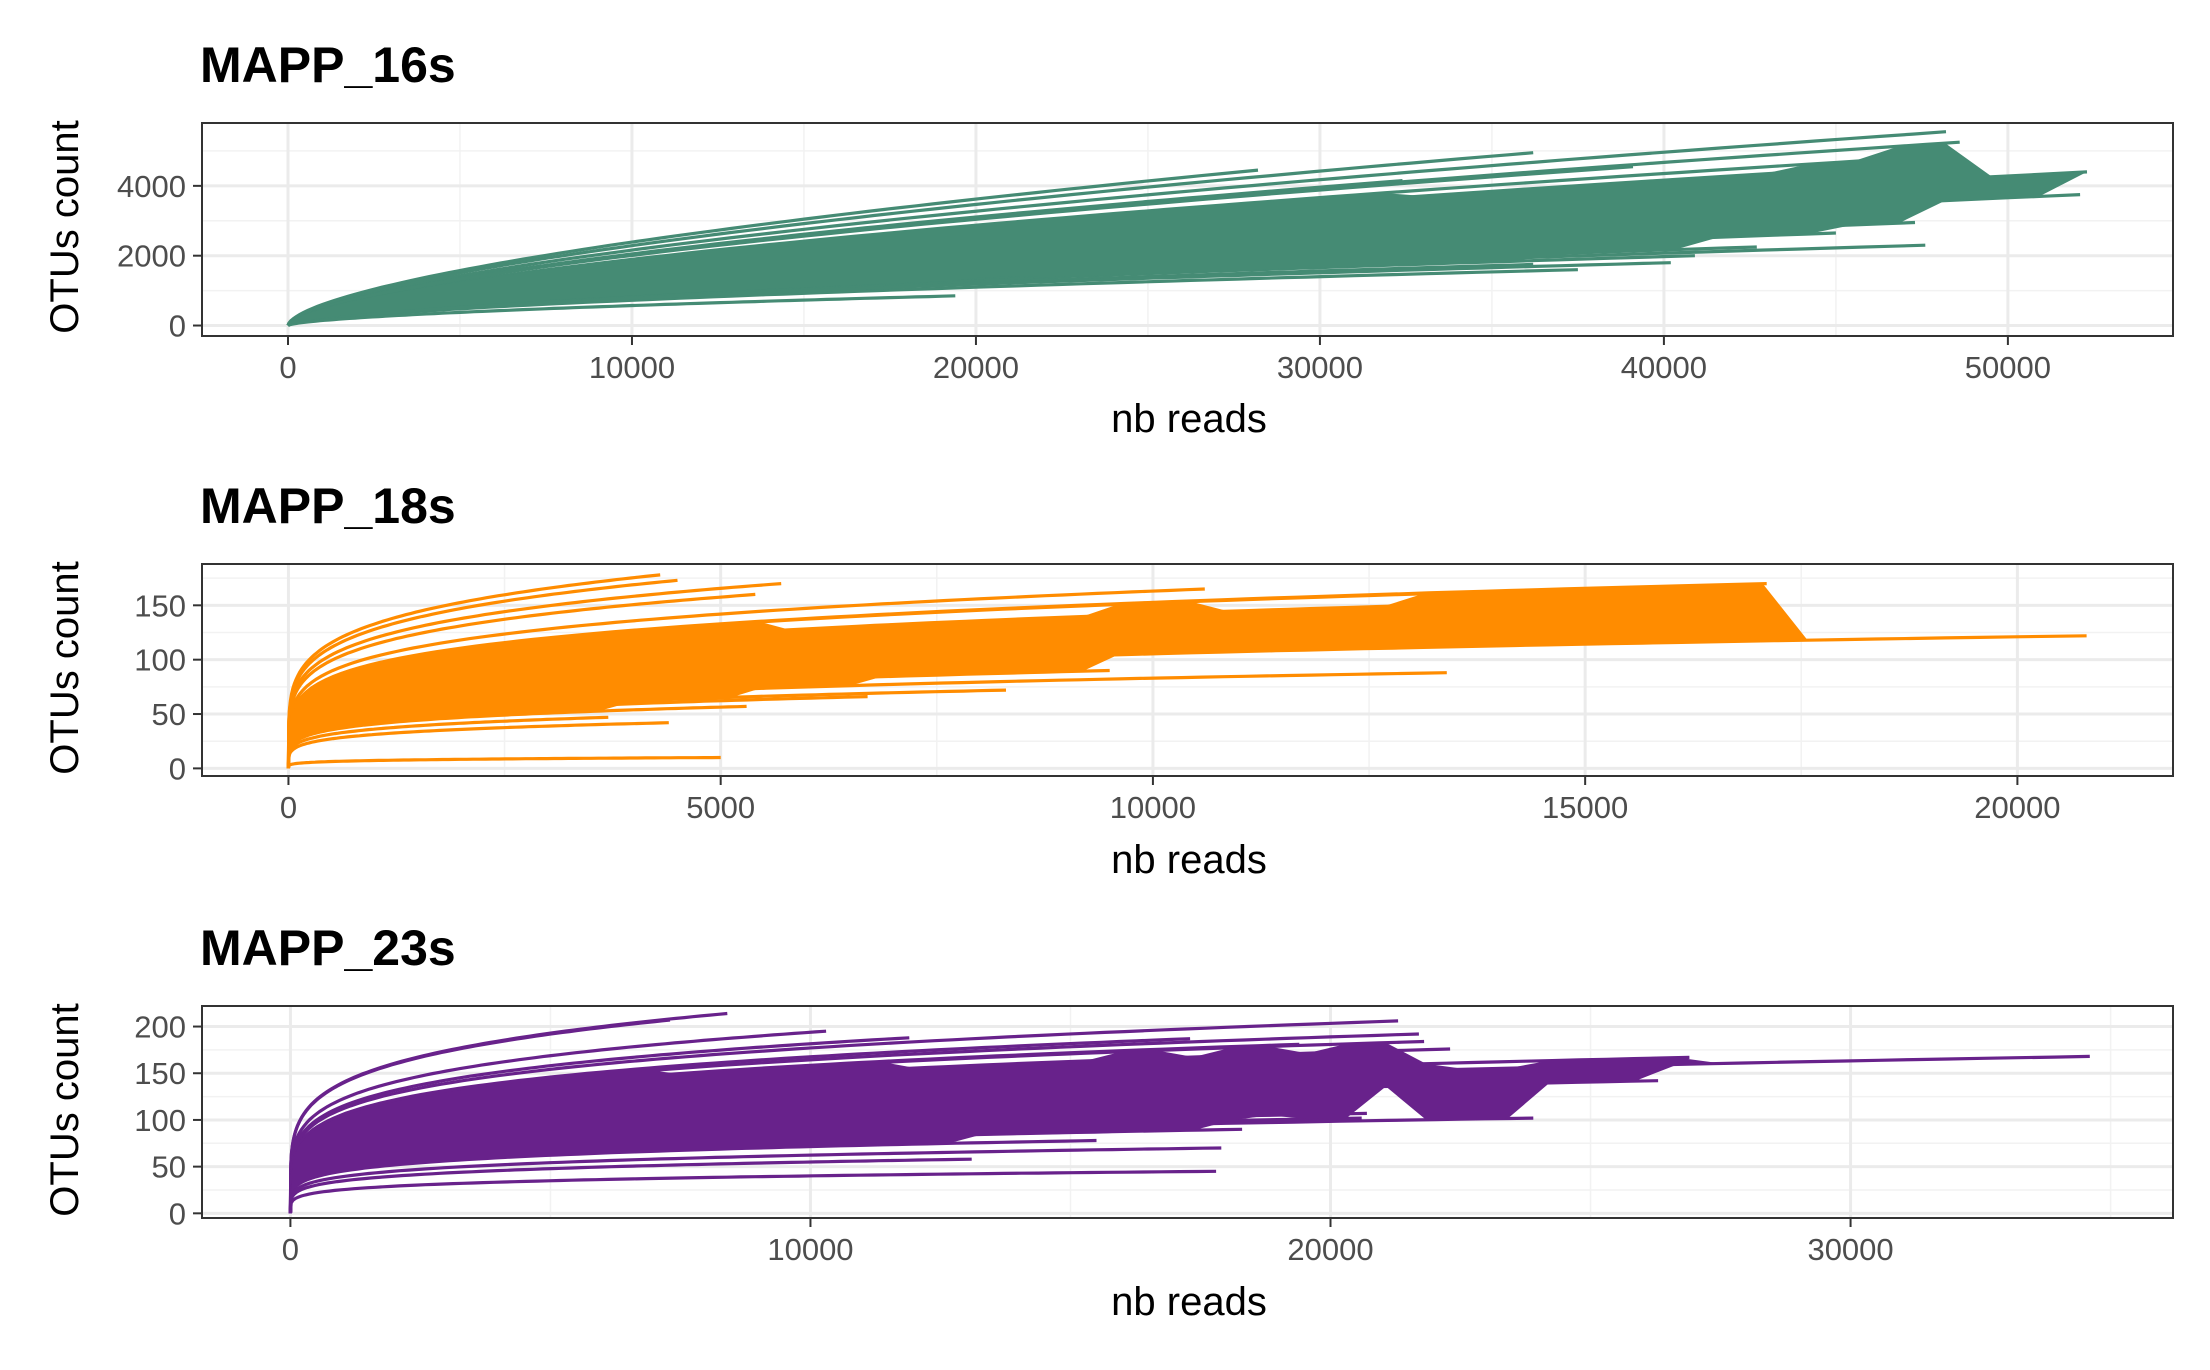 The height and width of the screenshot is (1370, 2210). What do you see at coordinates (1664, 367) in the screenshot?
I see `x-tick-label: 40000` at bounding box center [1664, 367].